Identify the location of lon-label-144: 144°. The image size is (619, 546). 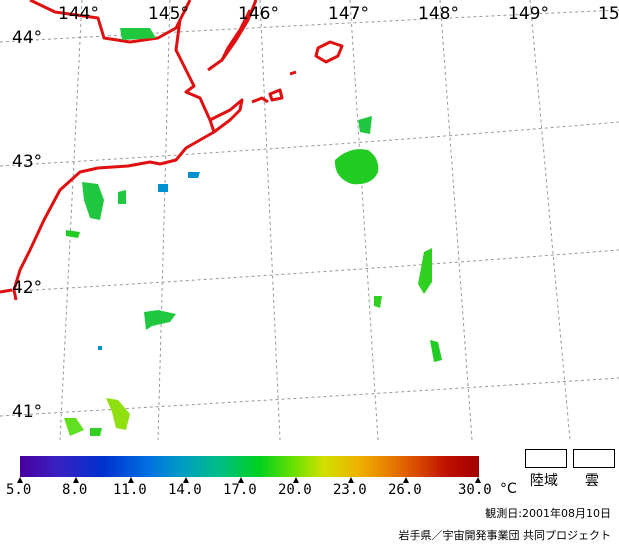
(78, 14).